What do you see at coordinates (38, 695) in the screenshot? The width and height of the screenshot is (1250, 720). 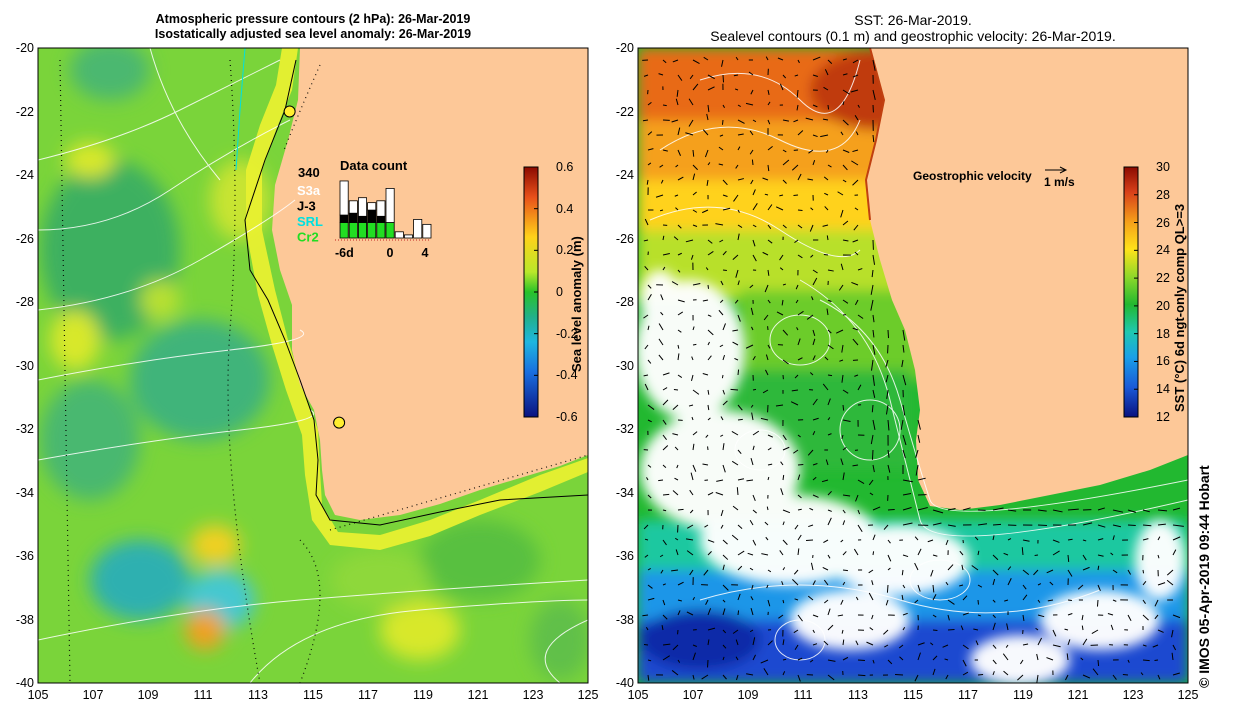 I see `x-tick-label: 105` at bounding box center [38, 695].